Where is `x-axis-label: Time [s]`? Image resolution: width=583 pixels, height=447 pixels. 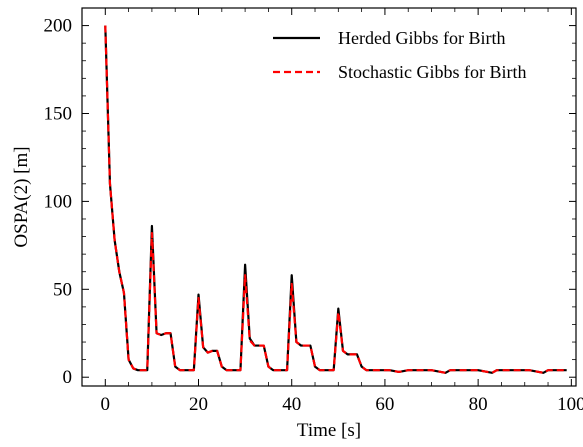 x-axis-label: Time [s] is located at coordinates (329, 430).